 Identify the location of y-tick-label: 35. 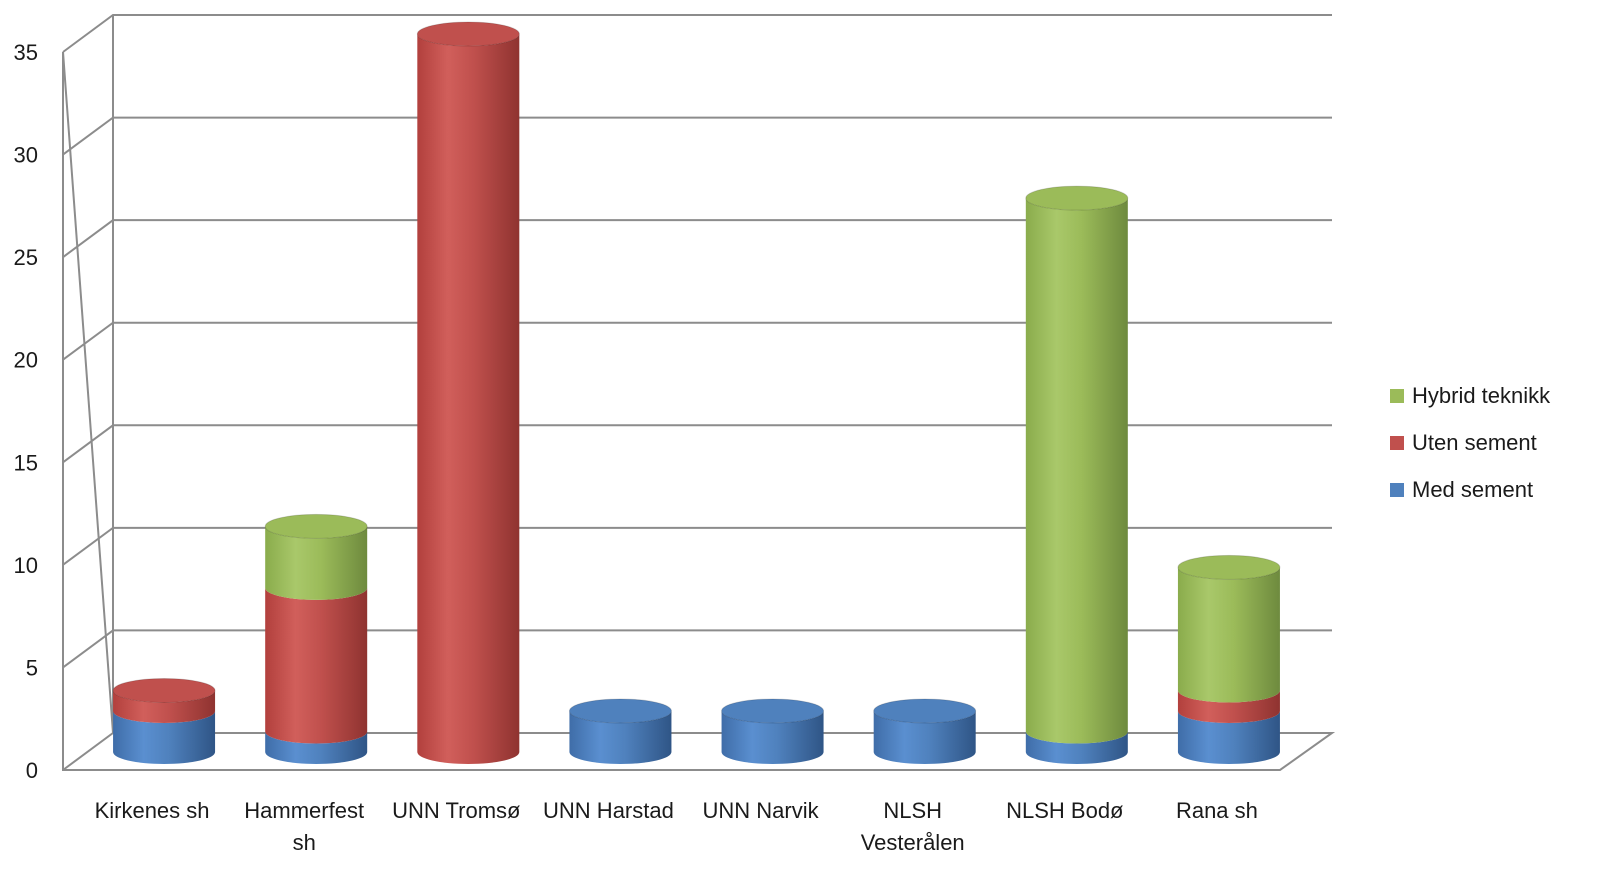
(26, 52).